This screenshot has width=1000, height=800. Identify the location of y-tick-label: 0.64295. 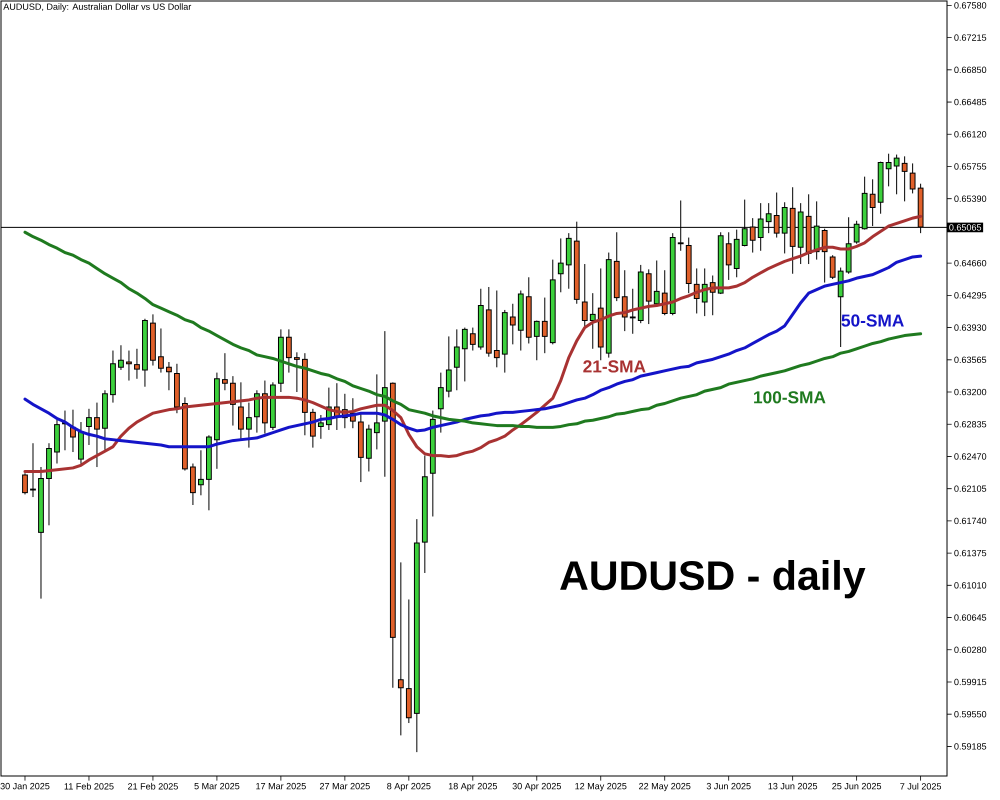
(970, 295).